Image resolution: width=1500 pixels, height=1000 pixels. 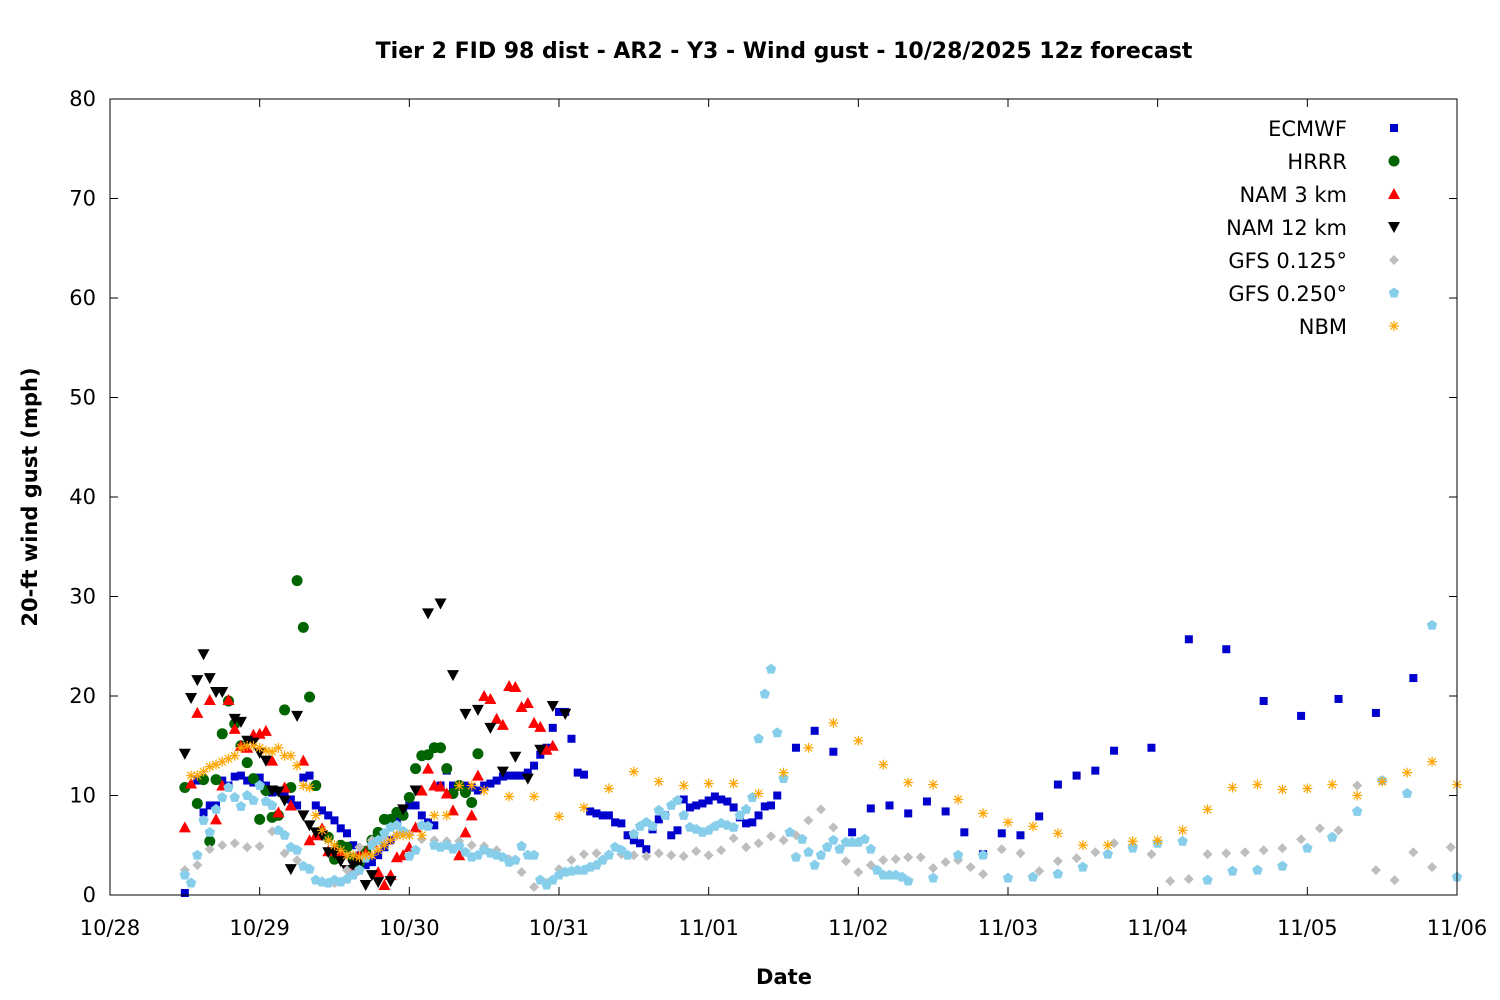 I want to click on x-tick-label: 10/30, so click(x=409, y=928).